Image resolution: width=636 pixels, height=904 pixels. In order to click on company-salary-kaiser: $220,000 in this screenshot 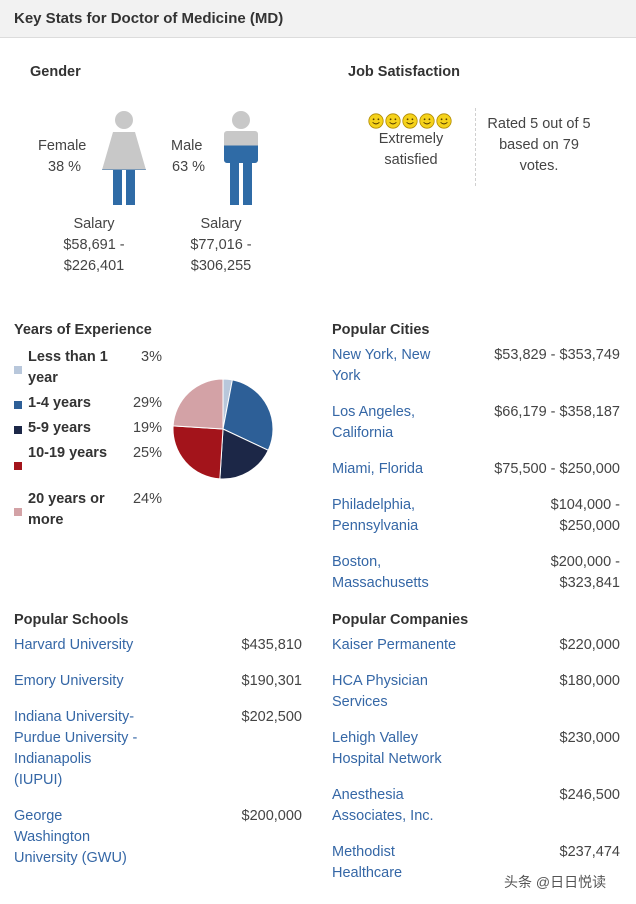, I will do `click(589, 645)`.